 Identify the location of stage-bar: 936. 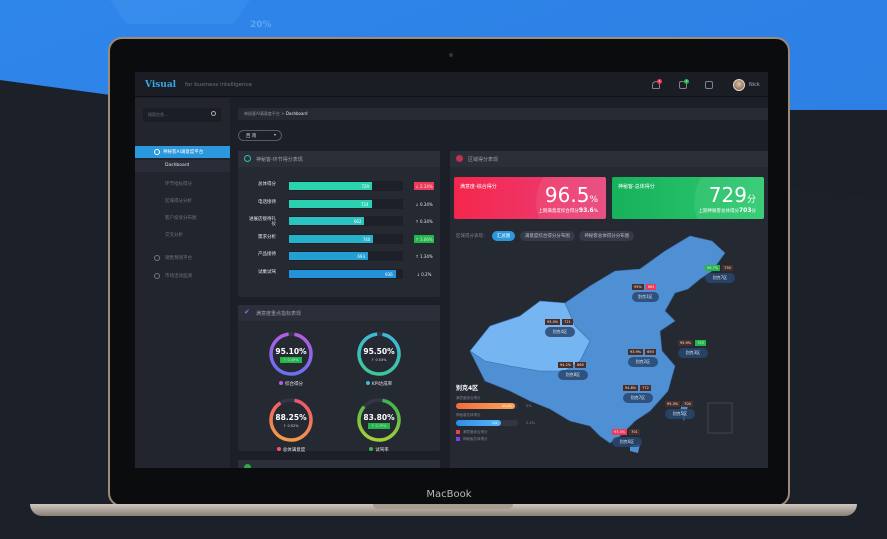
(342, 273).